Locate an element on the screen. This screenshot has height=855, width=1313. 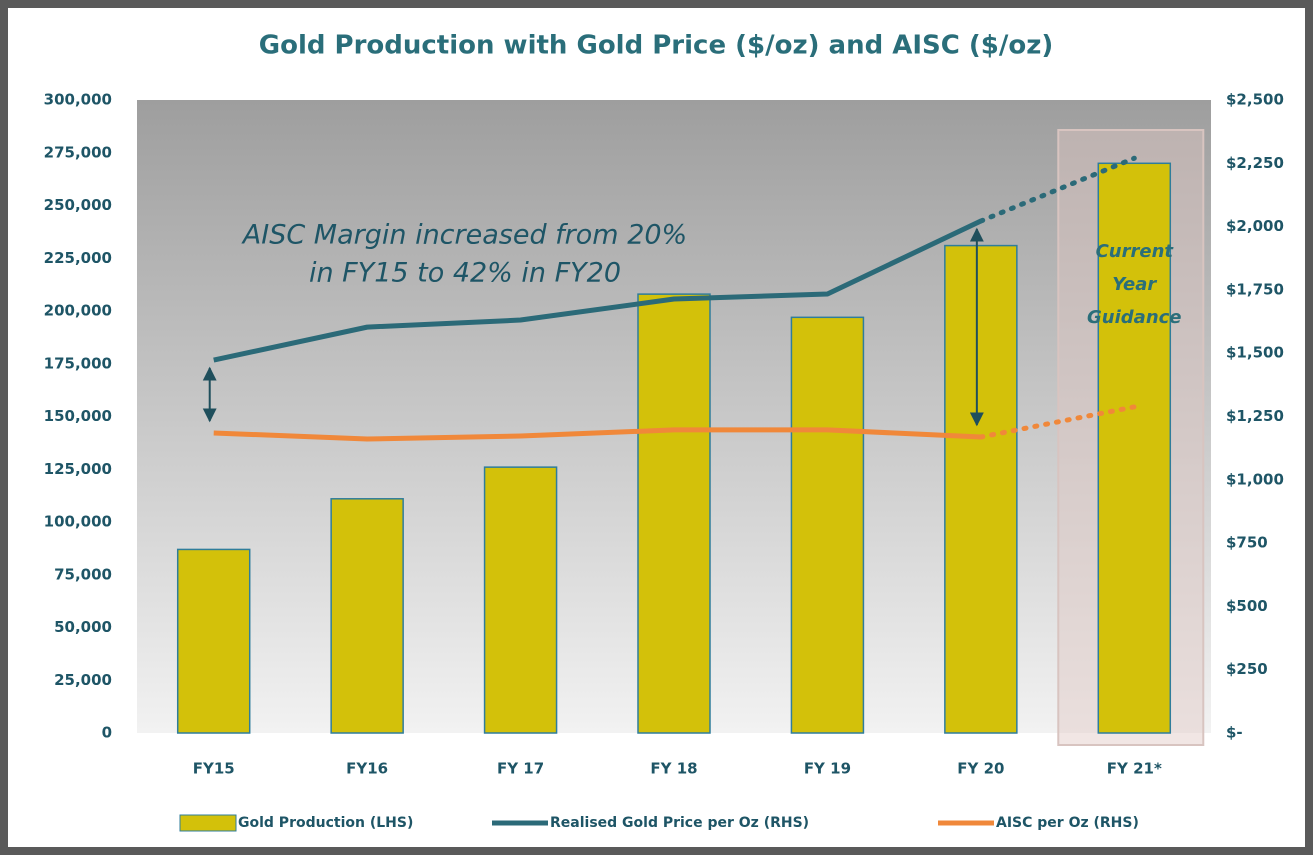
y-tick-label: 25,000 is located at coordinates (83, 680).